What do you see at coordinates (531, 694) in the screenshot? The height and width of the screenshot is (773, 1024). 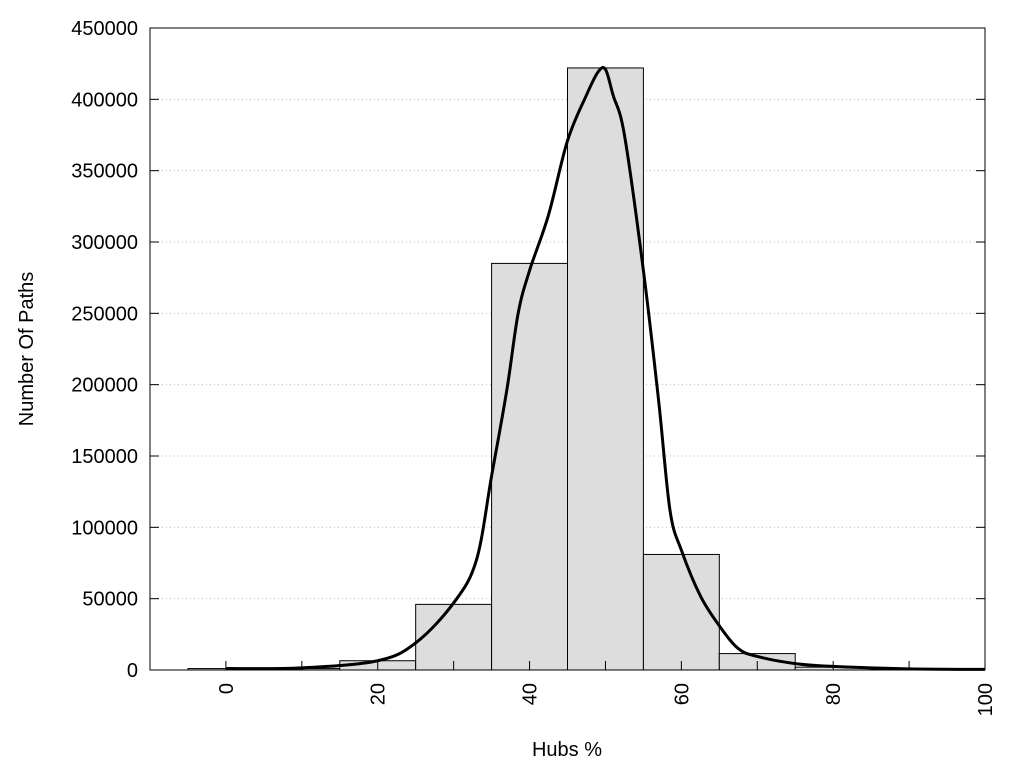 I see `x-tick-label: 40` at bounding box center [531, 694].